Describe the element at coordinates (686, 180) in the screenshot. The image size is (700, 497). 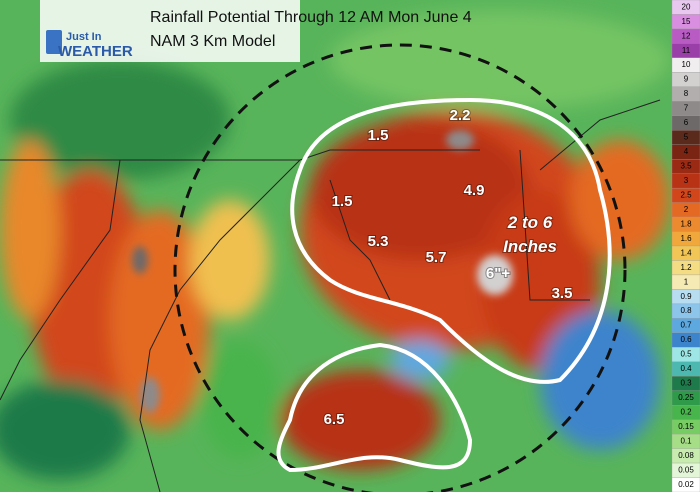
I see `legend-label: 3` at that location.